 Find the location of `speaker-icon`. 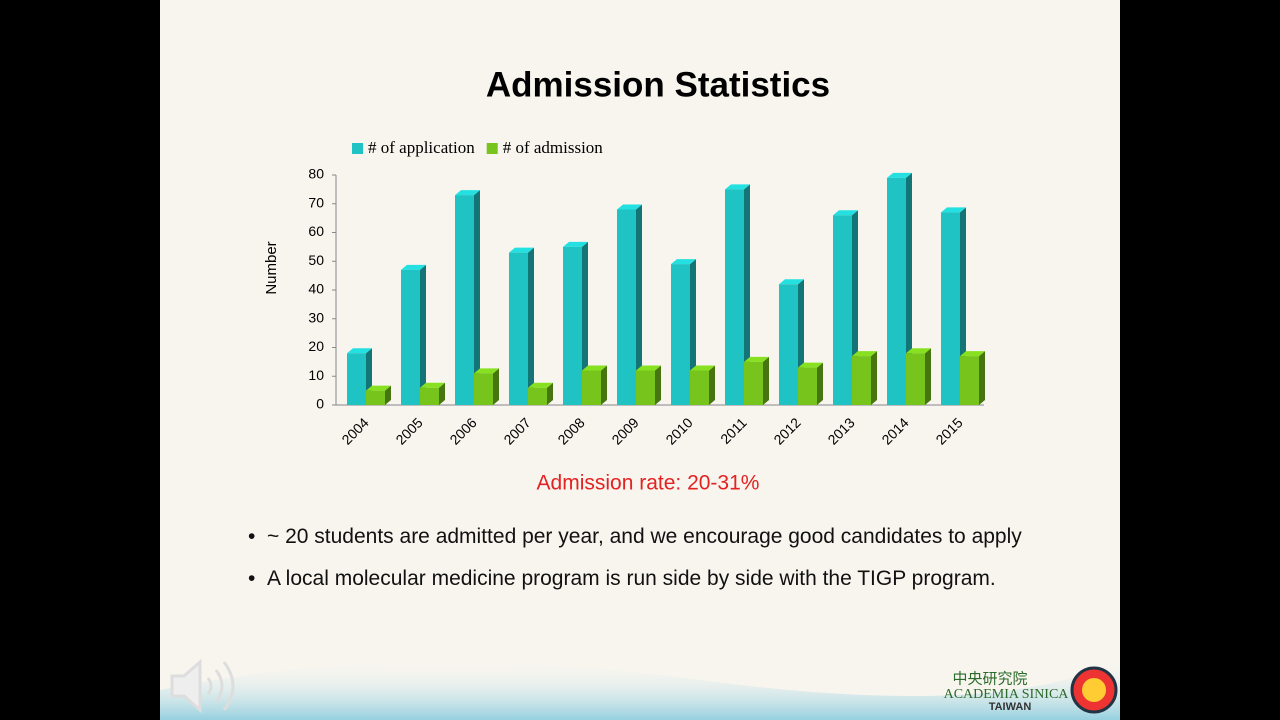

speaker-icon is located at coordinates (202, 686).